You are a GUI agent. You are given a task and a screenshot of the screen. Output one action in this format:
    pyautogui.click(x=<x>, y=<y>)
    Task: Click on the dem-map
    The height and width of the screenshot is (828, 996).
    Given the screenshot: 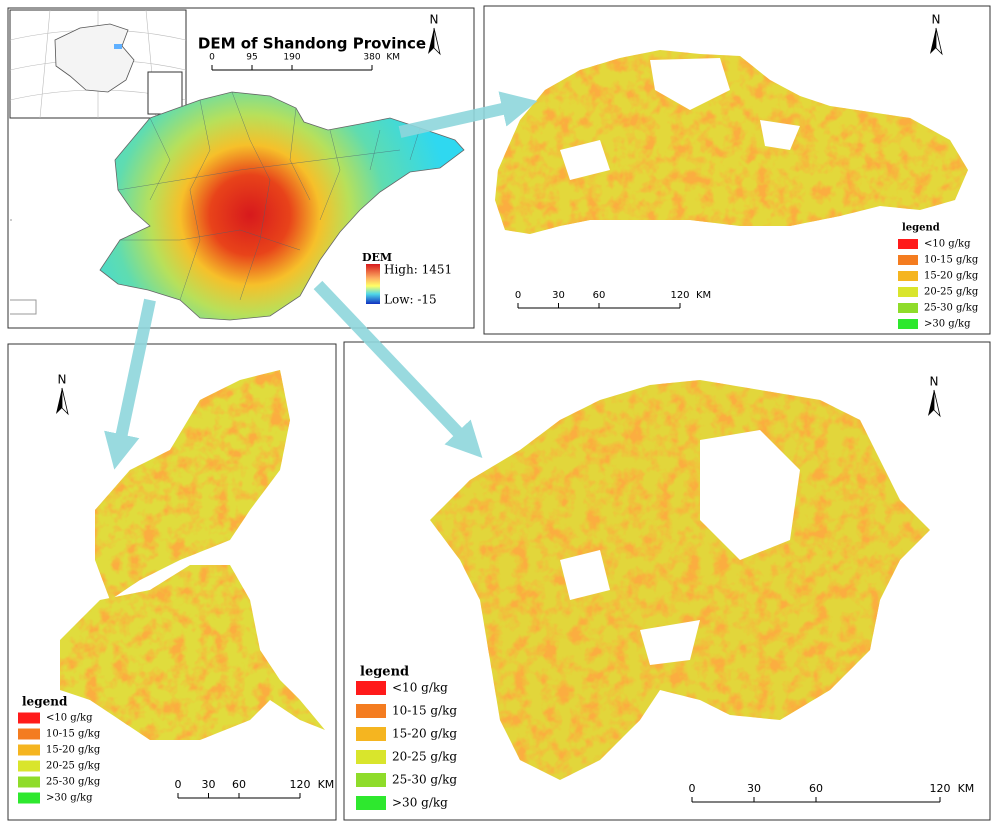 What is the action you would take?
    pyautogui.click(x=282, y=206)
    